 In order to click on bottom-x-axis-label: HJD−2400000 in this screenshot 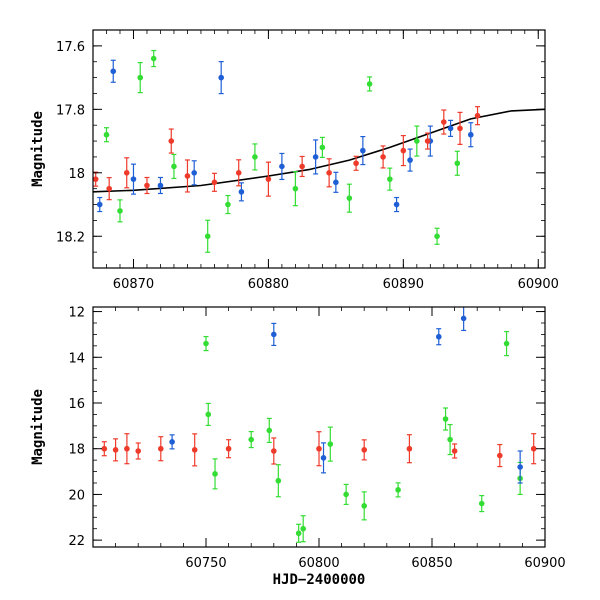, I will do `click(319, 580)`.